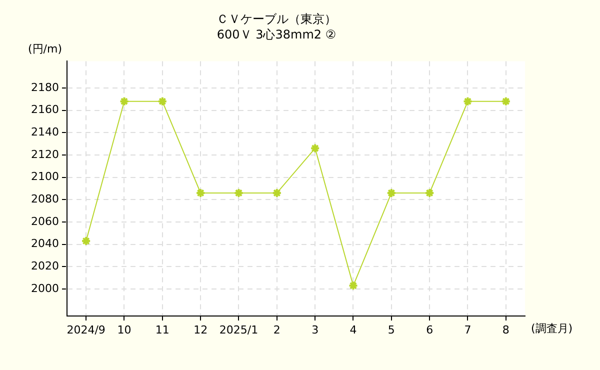 The width and height of the screenshot is (600, 370). What do you see at coordinates (391, 329) in the screenshot?
I see `x-tick-label: 5` at bounding box center [391, 329].